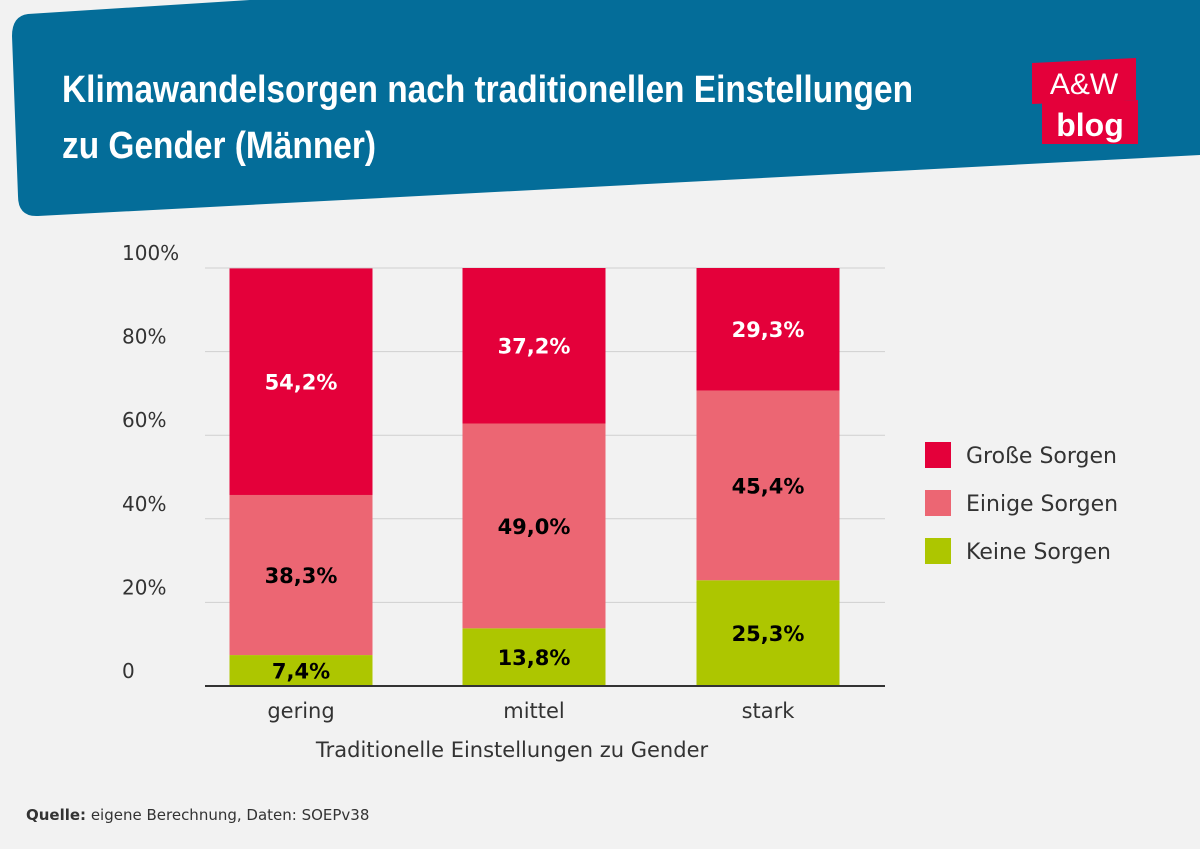 This screenshot has width=1200, height=849. What do you see at coordinates (1084, 84) in the screenshot?
I see `svg-text: A&W` at bounding box center [1084, 84].